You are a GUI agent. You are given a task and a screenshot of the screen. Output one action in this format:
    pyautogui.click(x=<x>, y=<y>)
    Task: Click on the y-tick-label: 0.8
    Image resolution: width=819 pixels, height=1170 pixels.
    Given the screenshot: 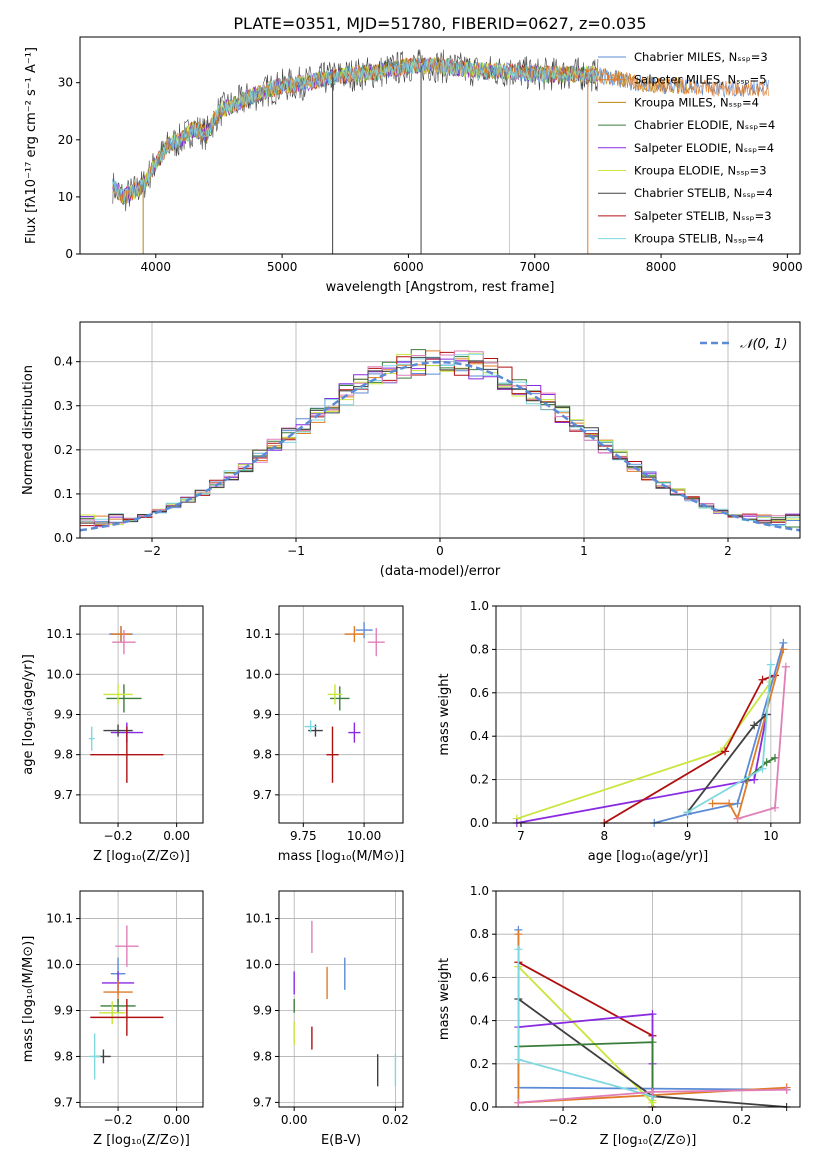 What is the action you would take?
    pyautogui.click(x=479, y=934)
    